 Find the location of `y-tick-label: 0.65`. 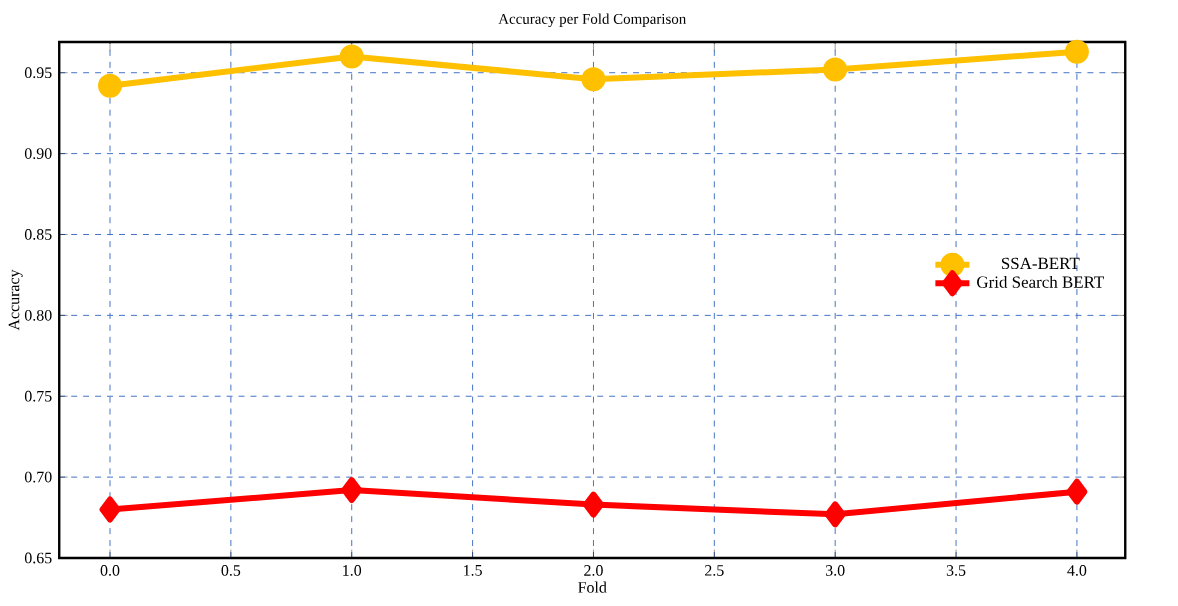

y-tick-label: 0.65 is located at coordinates (38, 558).